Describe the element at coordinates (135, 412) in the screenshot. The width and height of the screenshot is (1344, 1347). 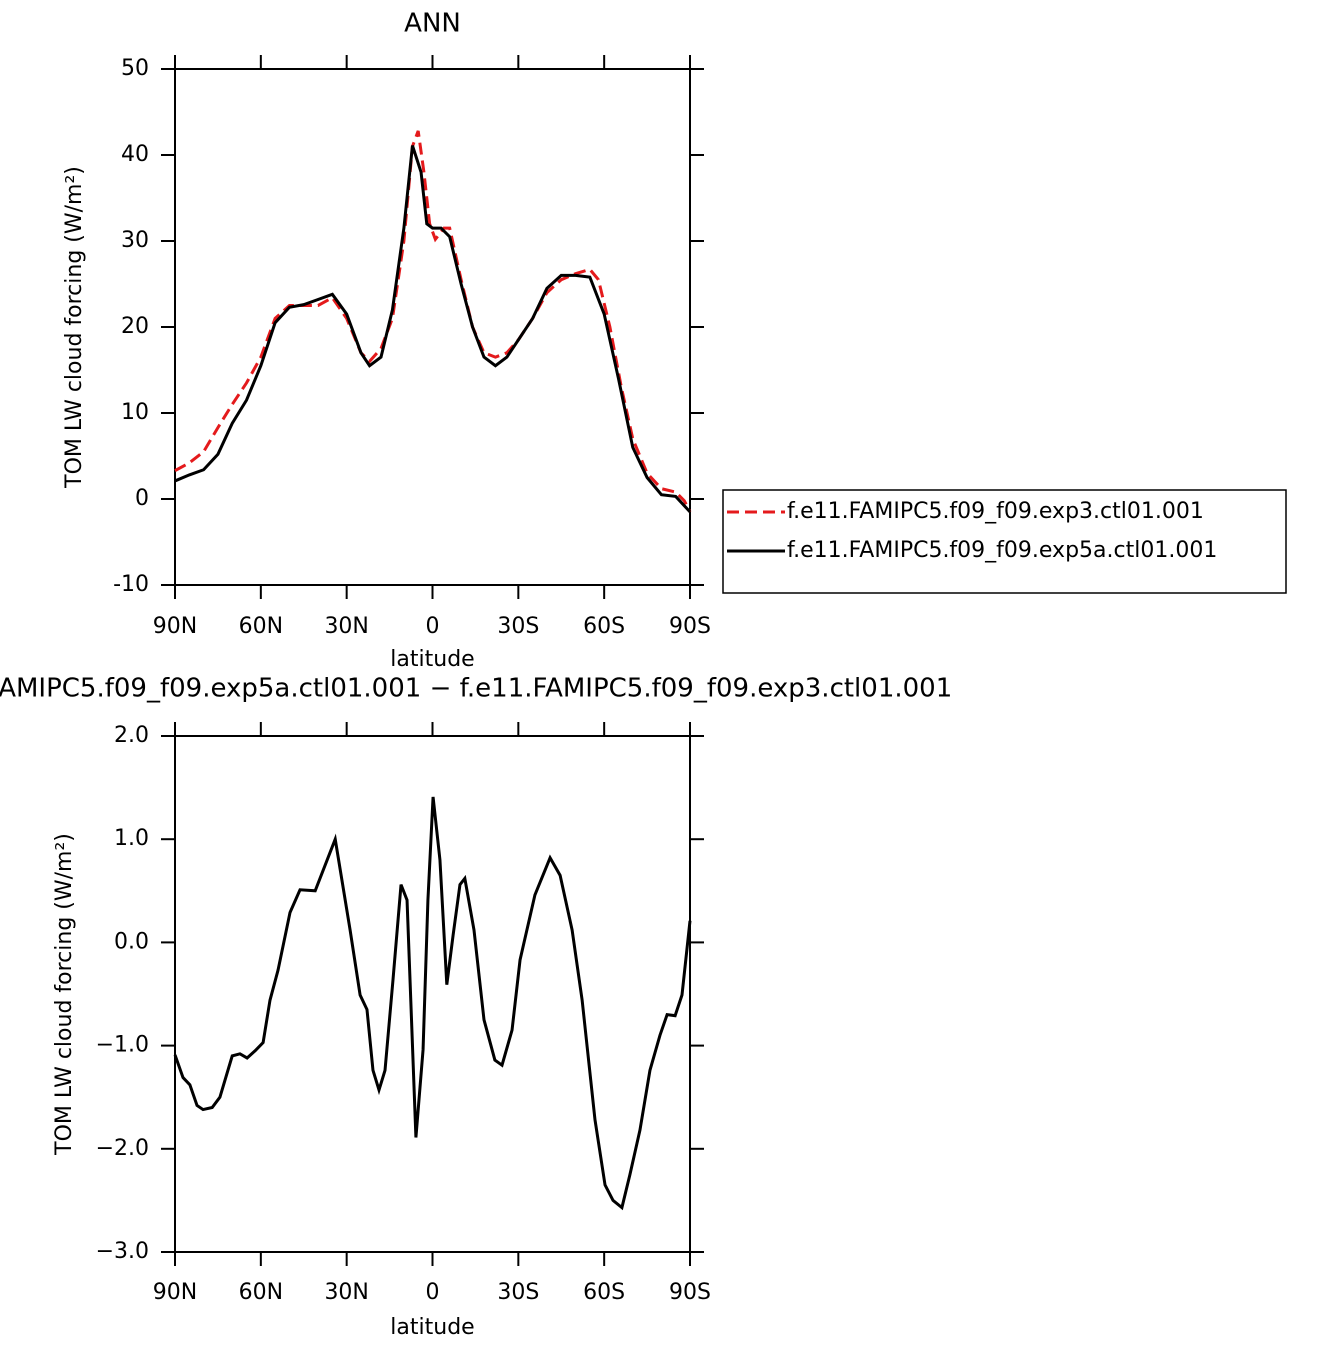
I see `y-tick-label: 10` at that location.